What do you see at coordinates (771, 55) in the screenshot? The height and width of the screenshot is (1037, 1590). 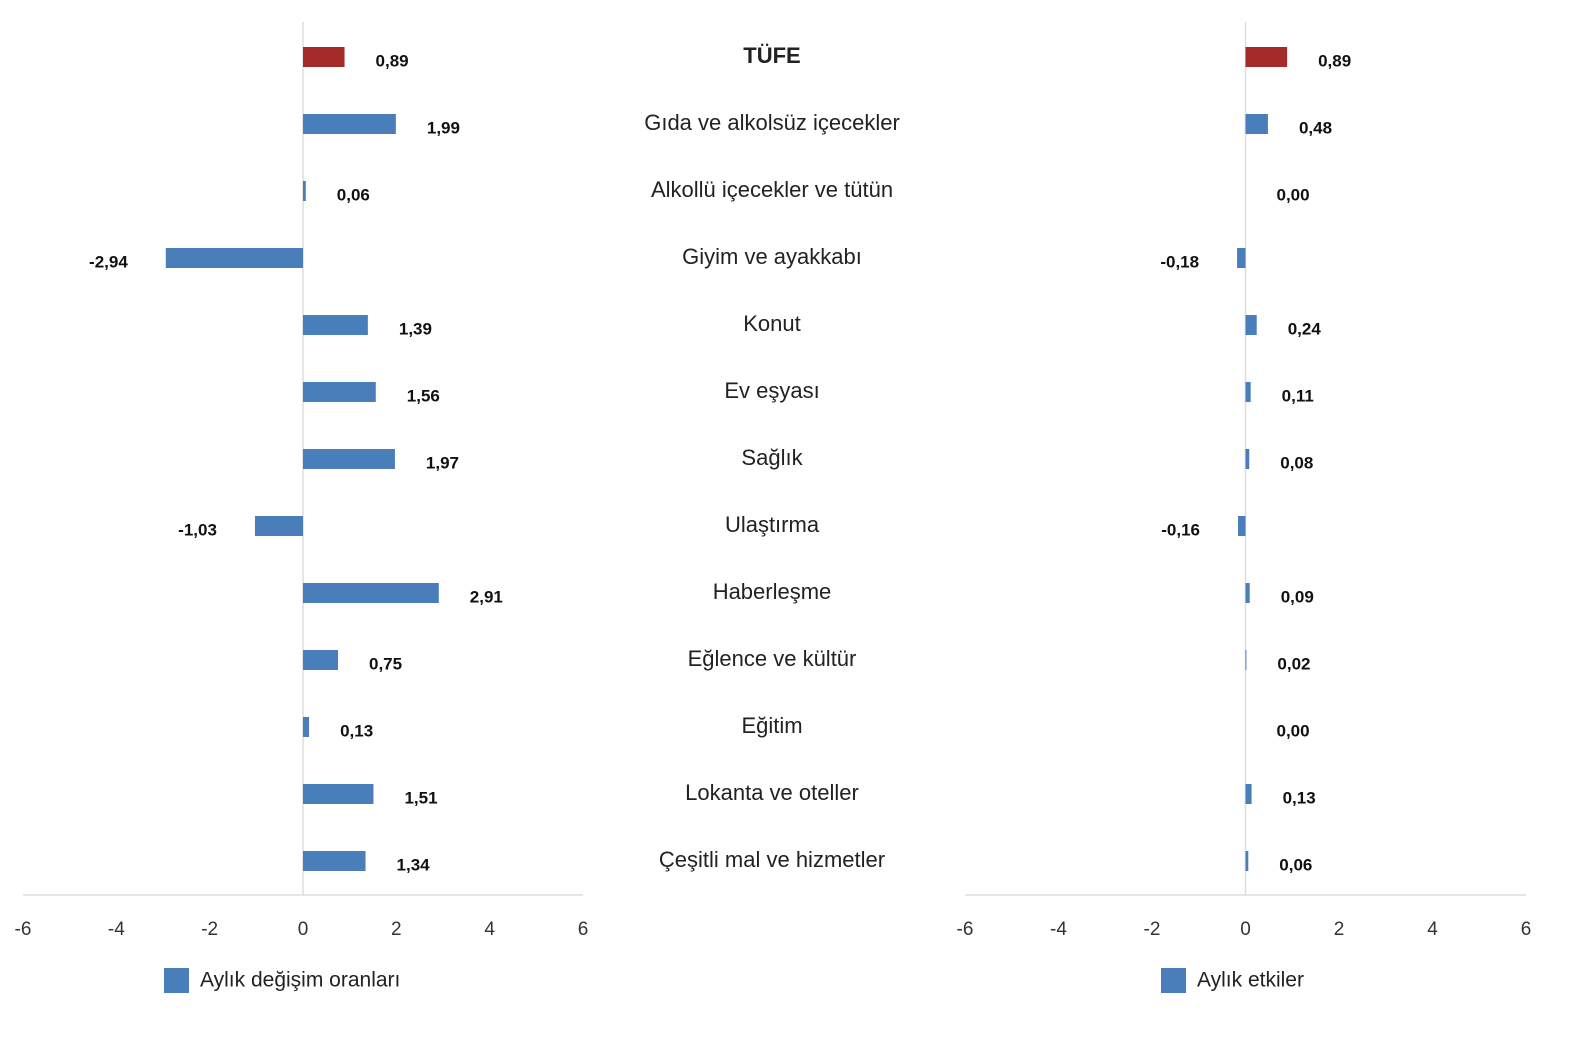 I see `category-label: TÜFE` at bounding box center [771, 55].